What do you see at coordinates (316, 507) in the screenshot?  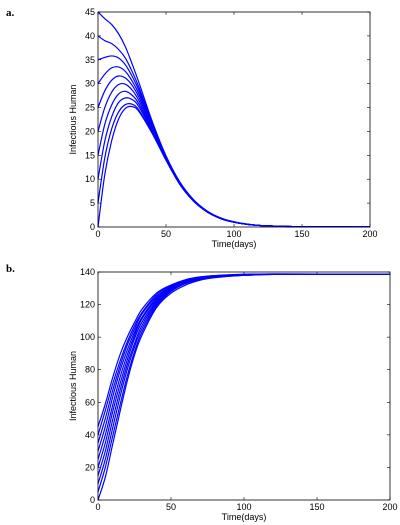 I see `x-tick-label-b-3: 150` at bounding box center [316, 507].